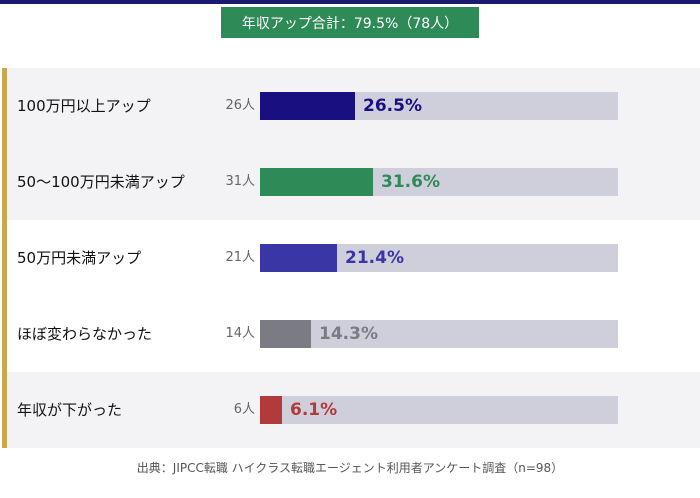  Describe the element at coordinates (392, 106) in the screenshot. I see `value-label: 26.5%` at that location.